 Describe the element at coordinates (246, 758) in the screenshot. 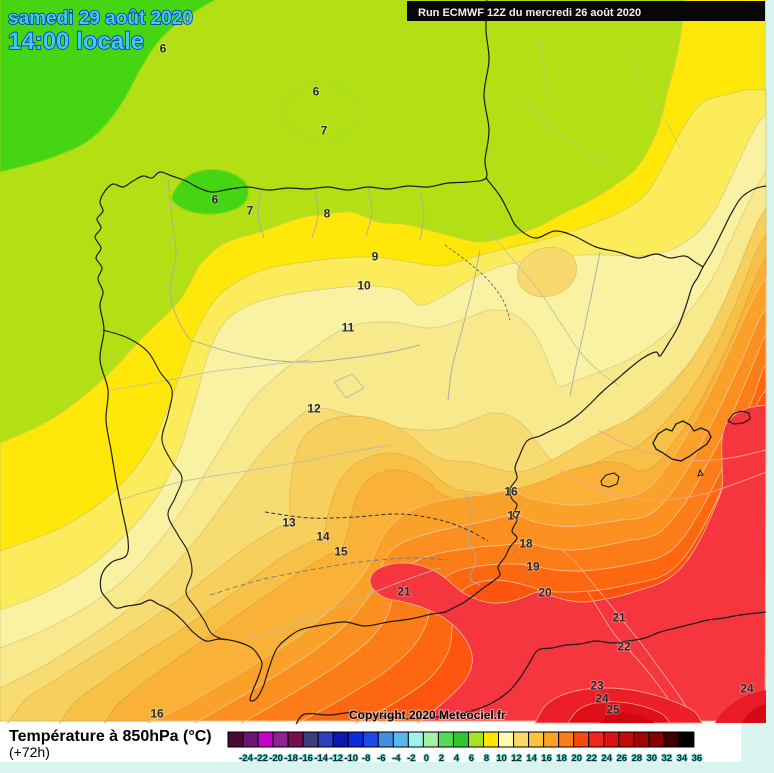

I see `svg-text: -24` at that location.